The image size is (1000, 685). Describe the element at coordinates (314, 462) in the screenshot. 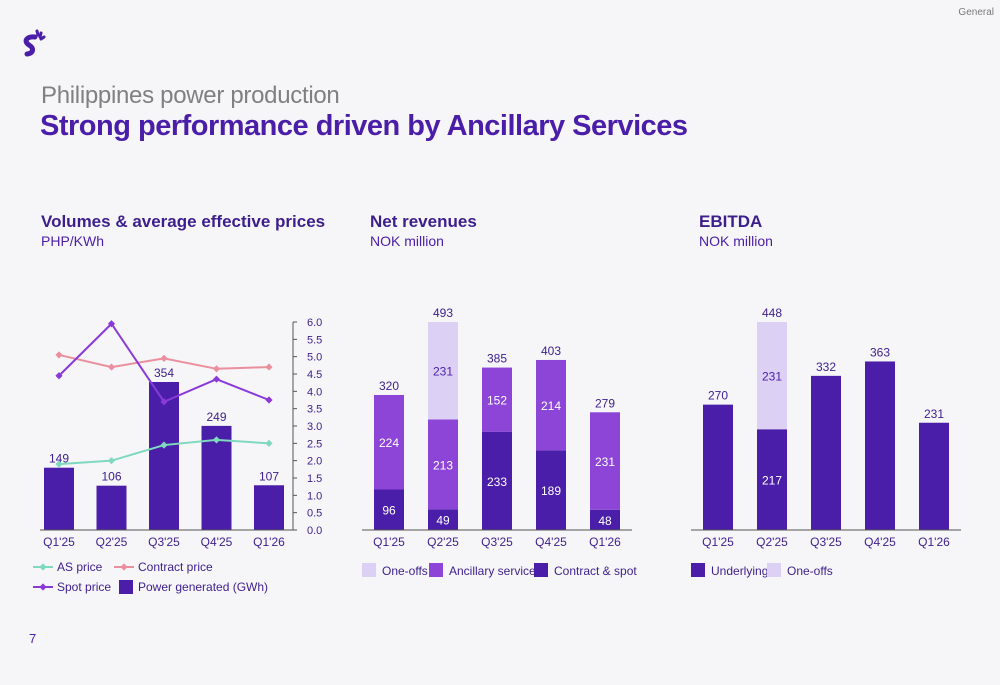

I see `y2-tick-label: 2.0` at that location.